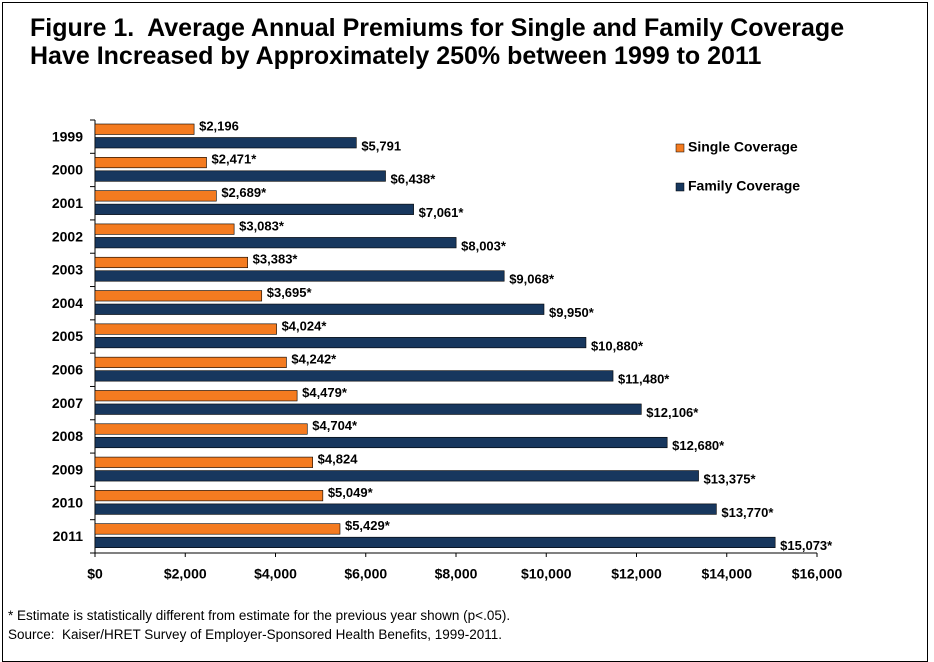 The height and width of the screenshot is (662, 934). Describe the element at coordinates (747, 512) in the screenshot. I see `value-label: $13,770*` at that location.